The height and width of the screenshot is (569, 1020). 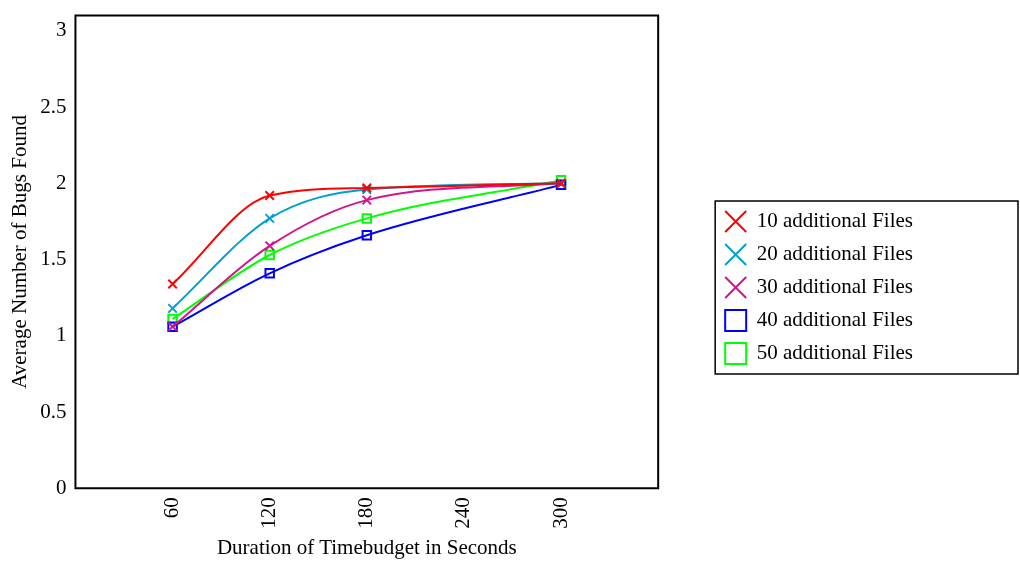 I want to click on x-tick-label: 300, so click(x=559, y=513).